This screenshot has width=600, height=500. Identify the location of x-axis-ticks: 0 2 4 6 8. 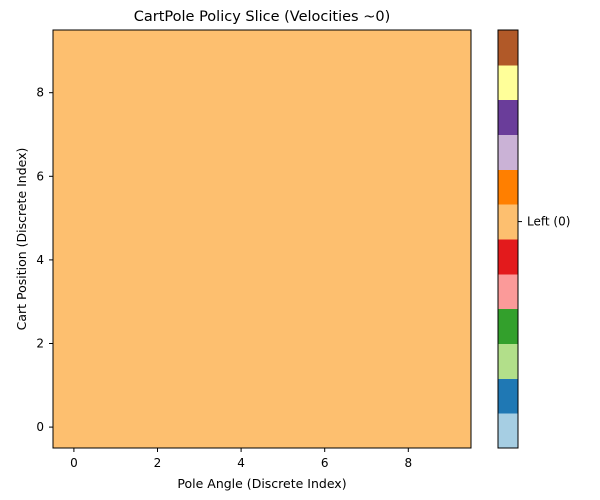
(241, 459).